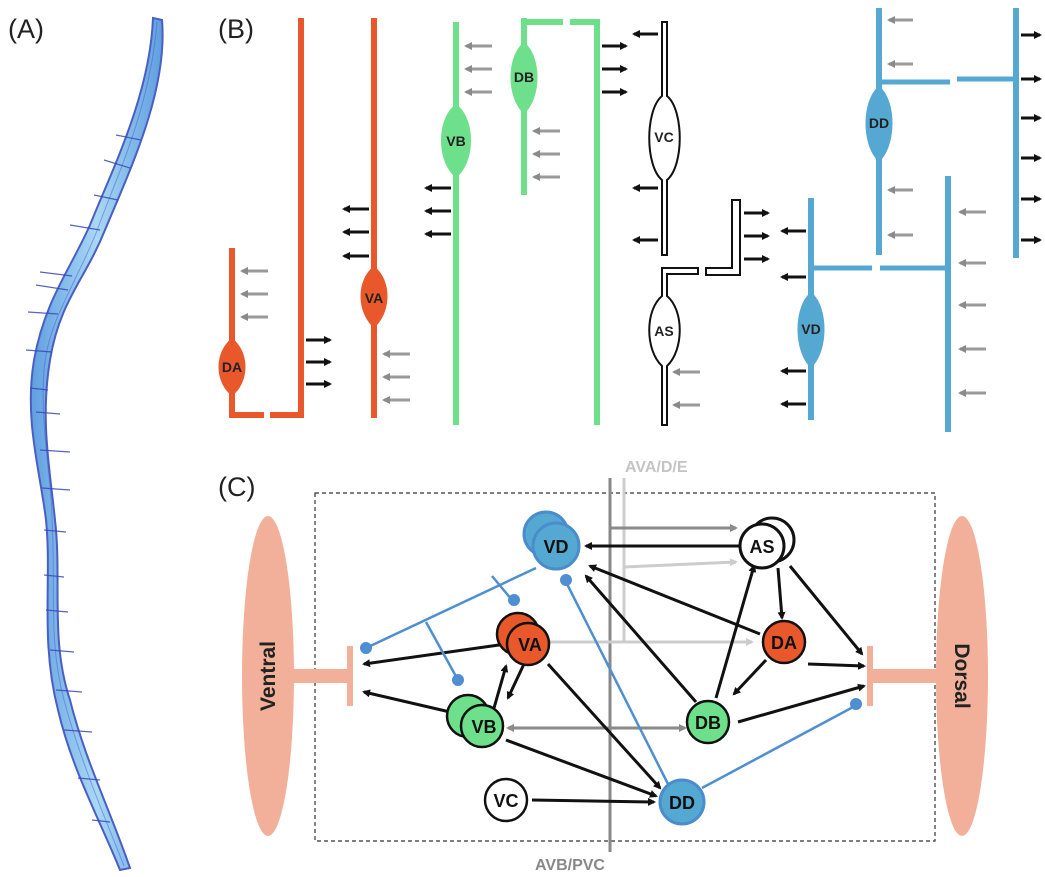  I want to click on ventral-label: Ventral, so click(268, 676).